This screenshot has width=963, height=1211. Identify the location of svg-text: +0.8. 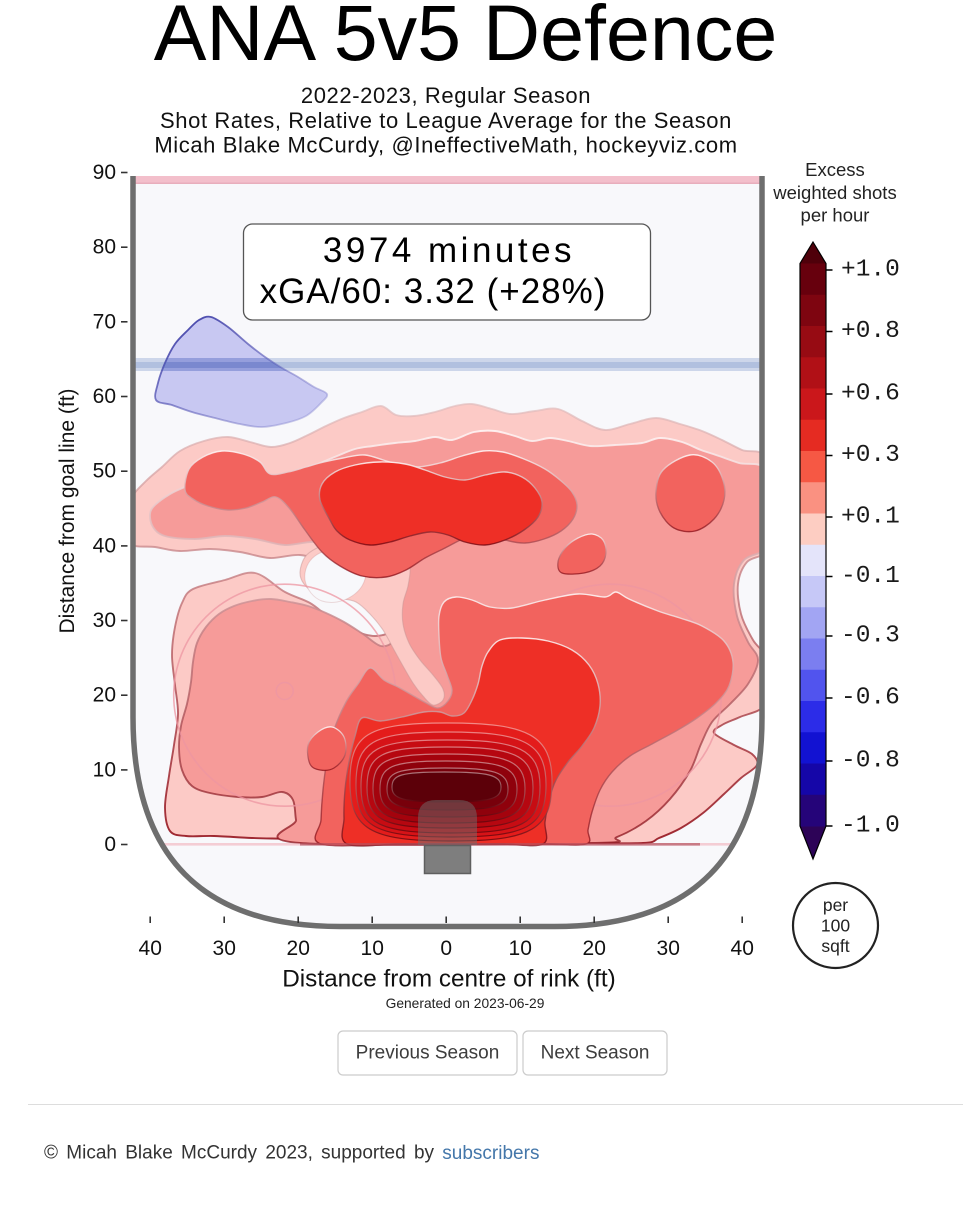
(870, 331).